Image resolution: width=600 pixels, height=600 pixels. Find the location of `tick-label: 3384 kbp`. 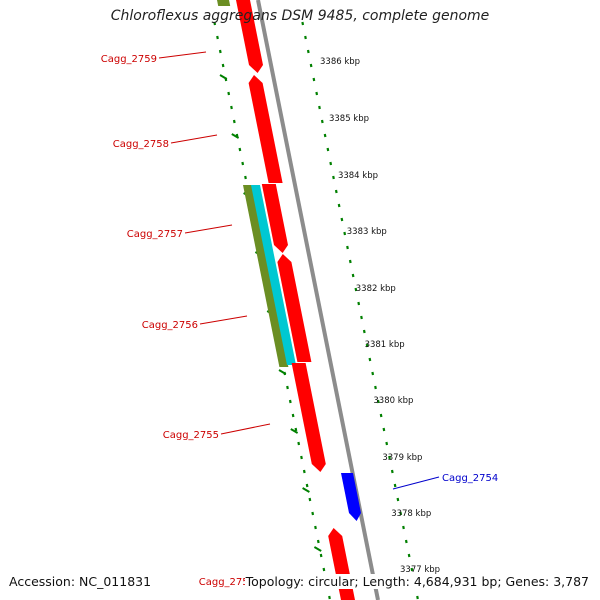

tick-label: 3384 kbp is located at coordinates (358, 176).